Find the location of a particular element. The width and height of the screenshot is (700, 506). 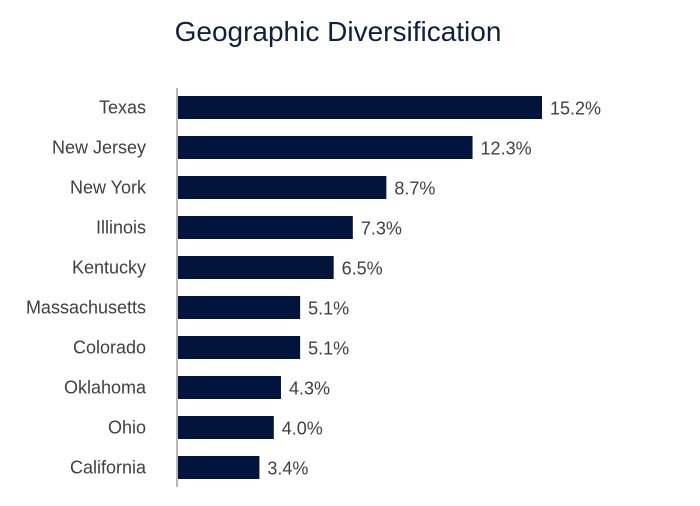

data-label: 8.7% is located at coordinates (414, 189).